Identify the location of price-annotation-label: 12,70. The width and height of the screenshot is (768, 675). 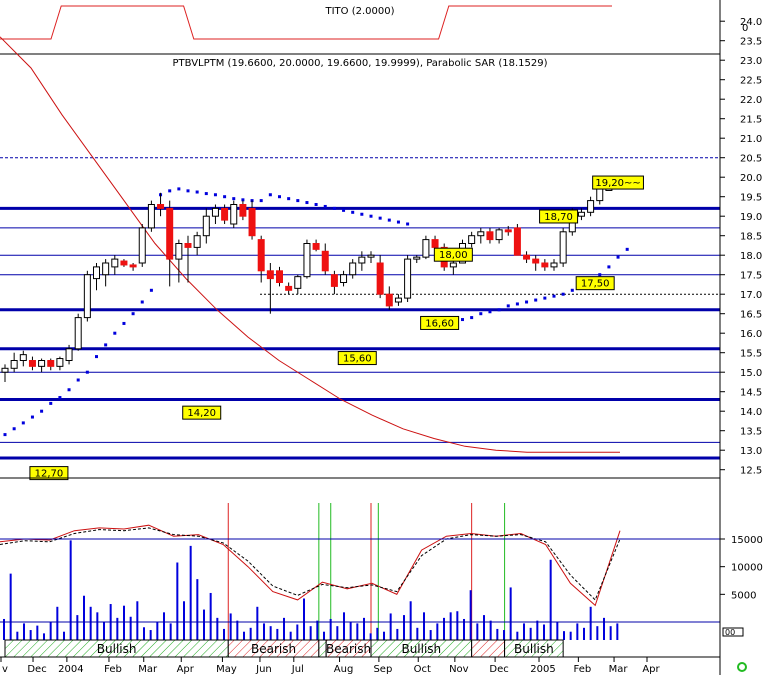
(49, 474).